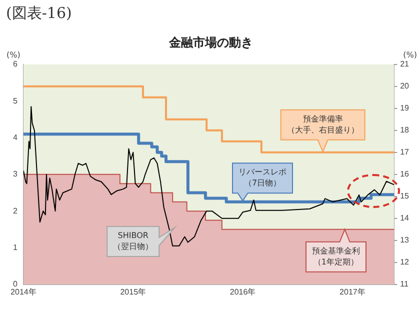 This screenshot has height=322, width=420. Describe the element at coordinates (405, 108) in the screenshot. I see `y2-tick-label: 19` at that location.